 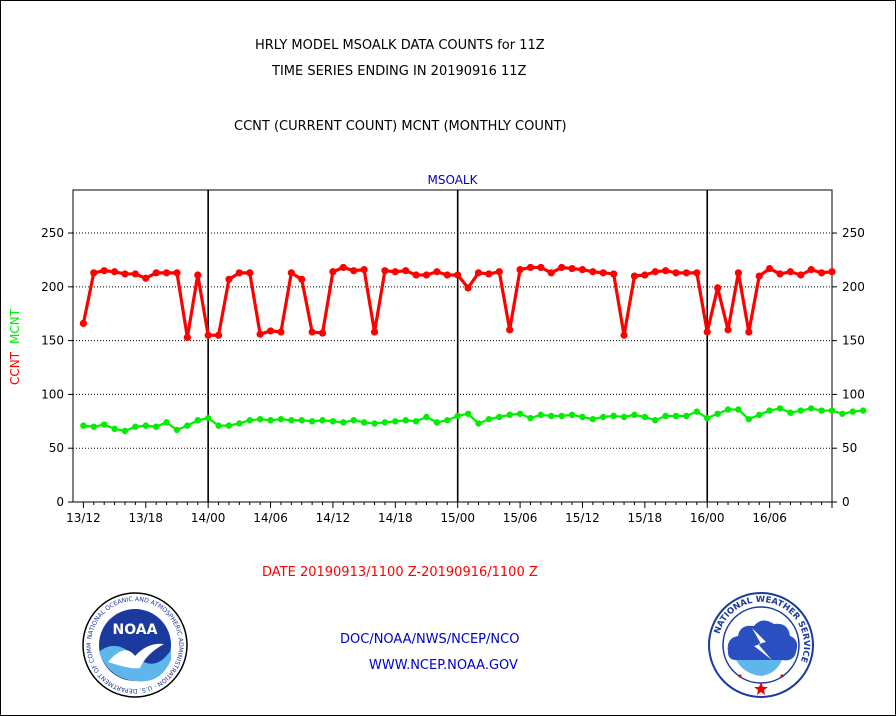 I want to click on y-tick-label-left: 0, so click(x=60, y=502).